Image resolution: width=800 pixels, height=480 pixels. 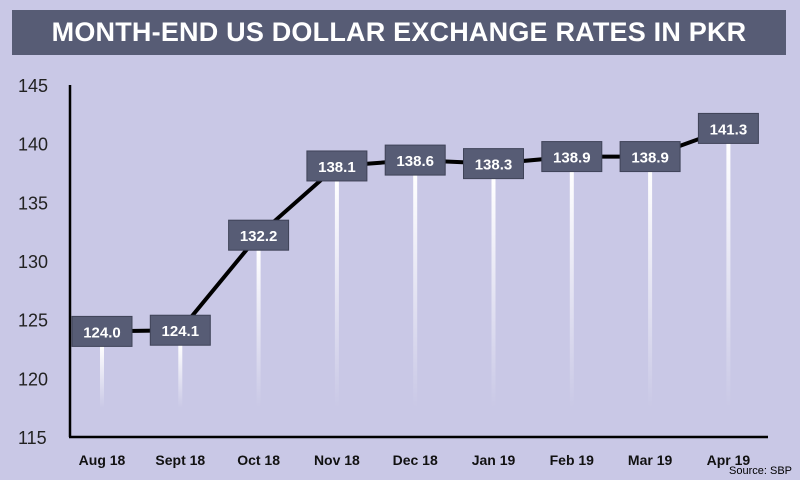 I want to click on y-tick-label: 120, so click(x=33, y=379).